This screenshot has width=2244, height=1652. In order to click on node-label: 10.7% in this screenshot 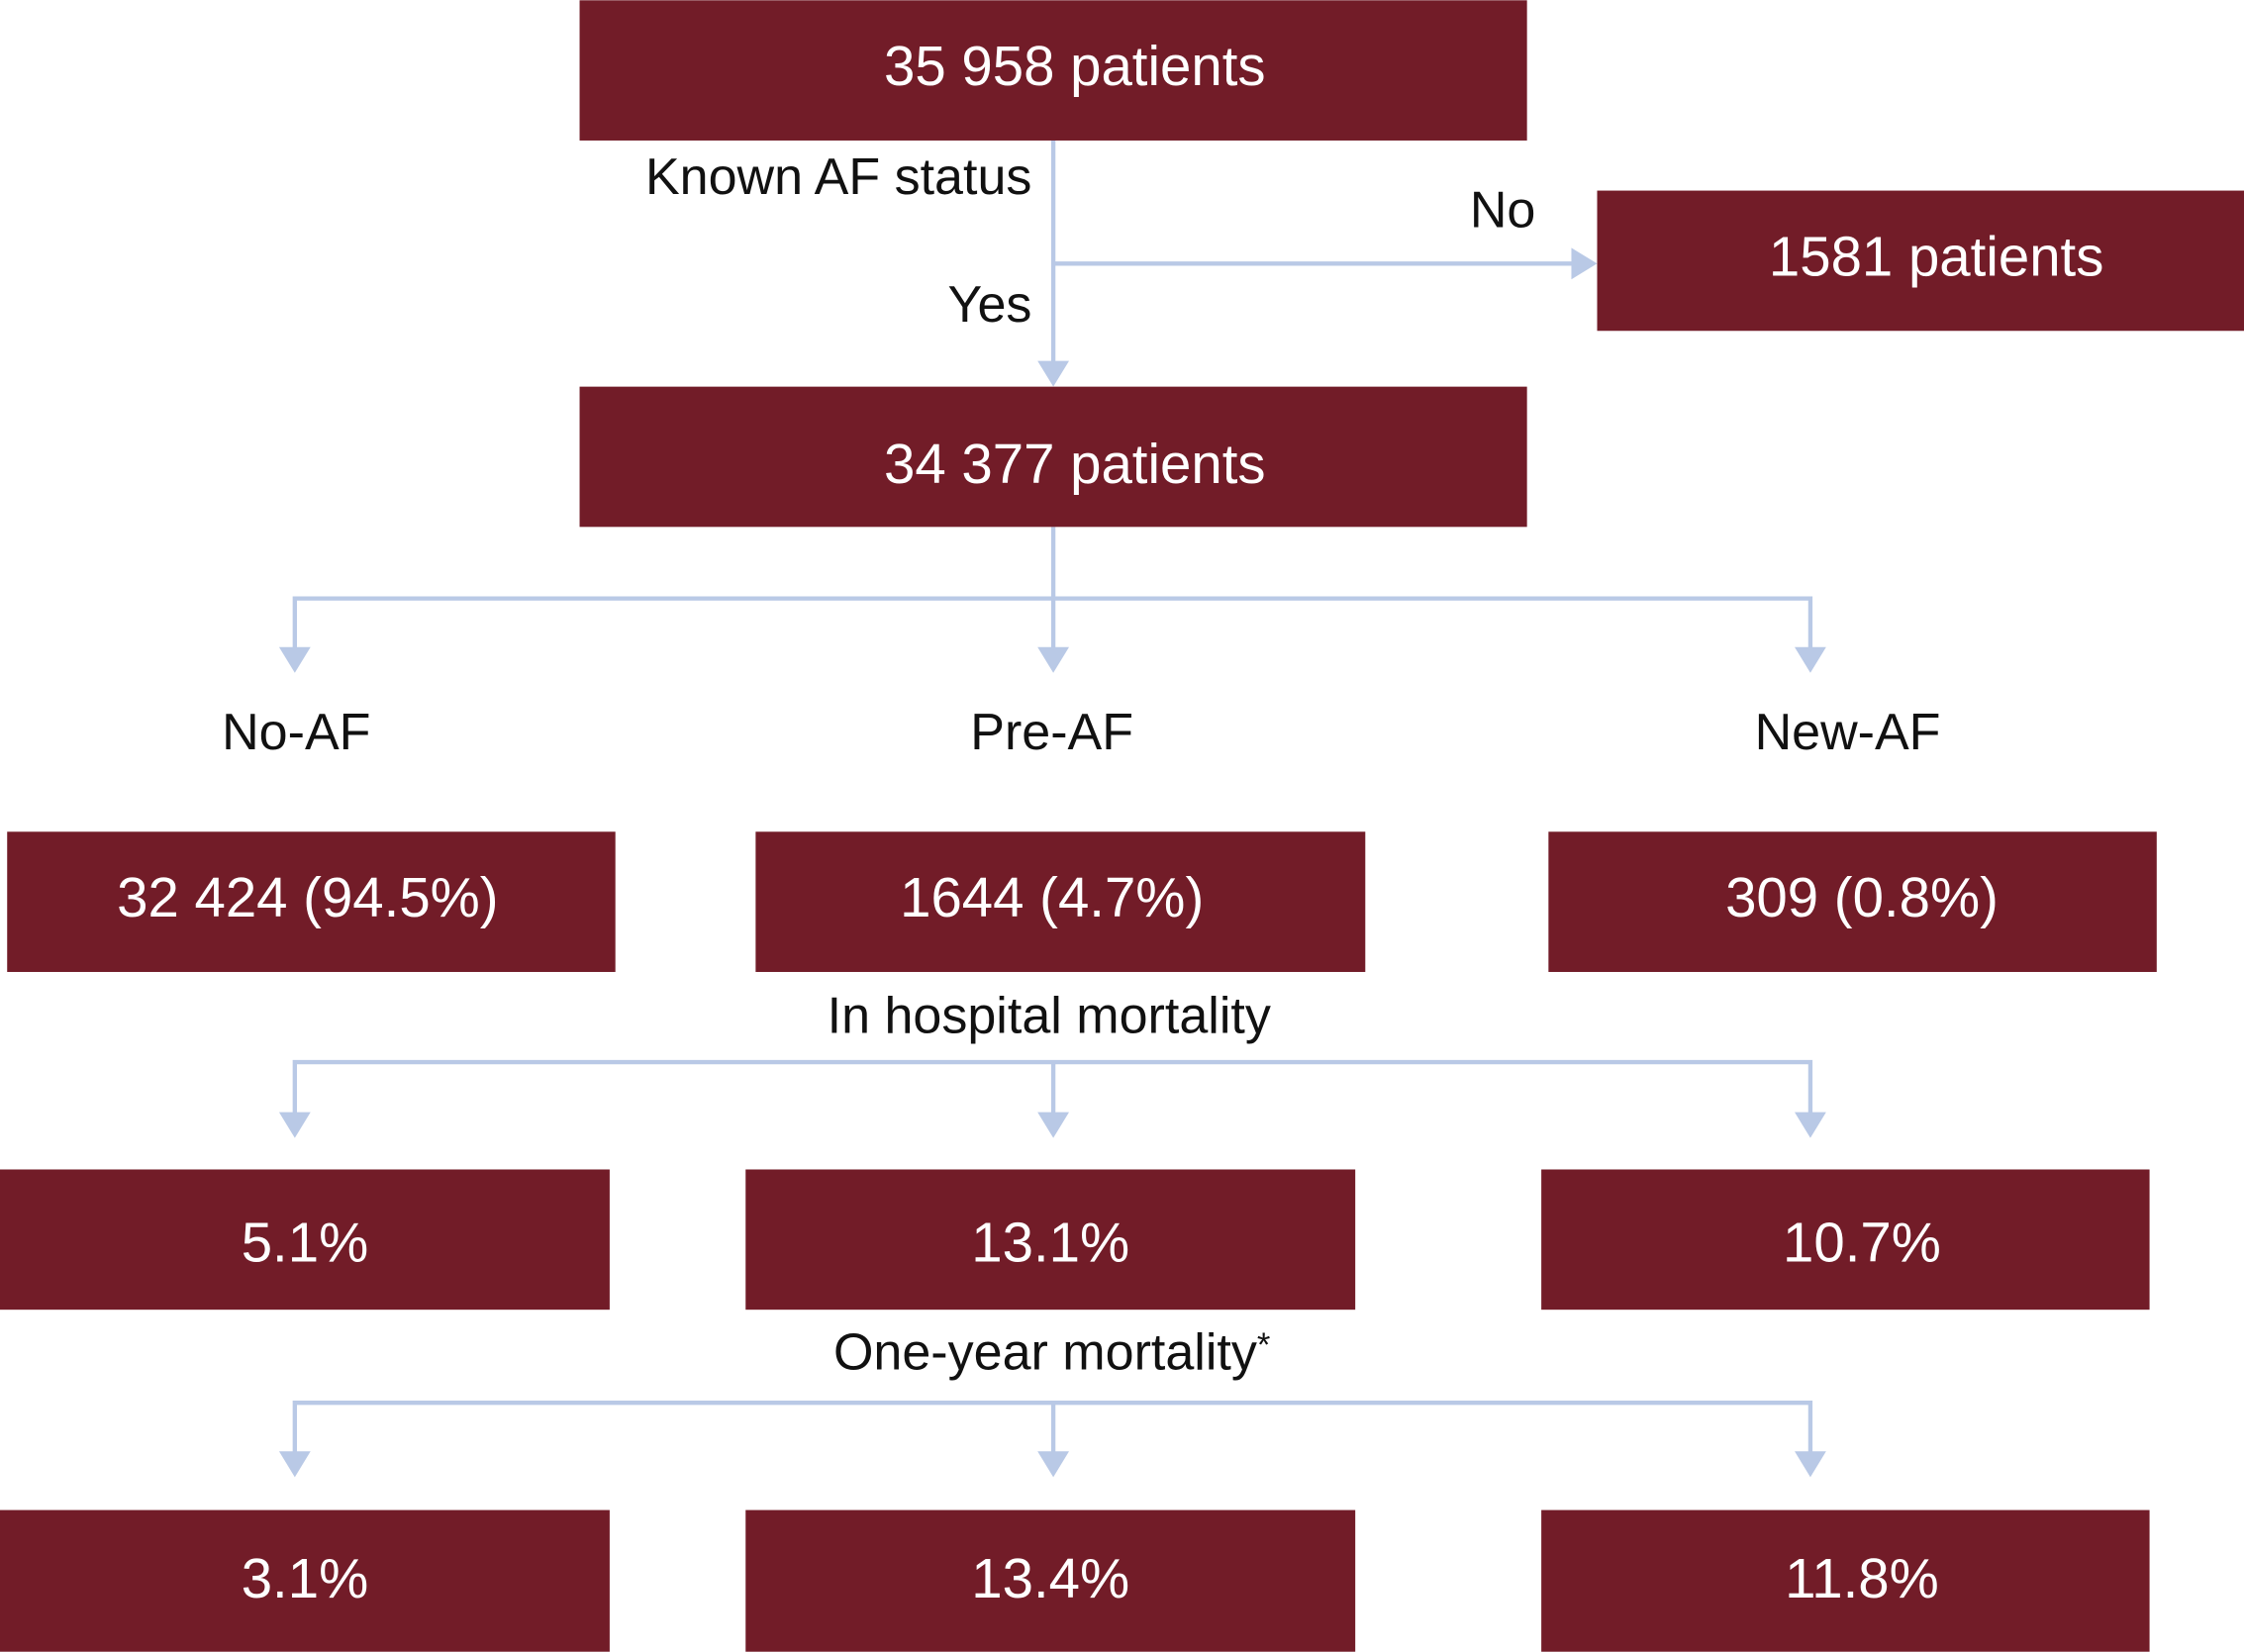, I will do `click(1862, 1242)`.